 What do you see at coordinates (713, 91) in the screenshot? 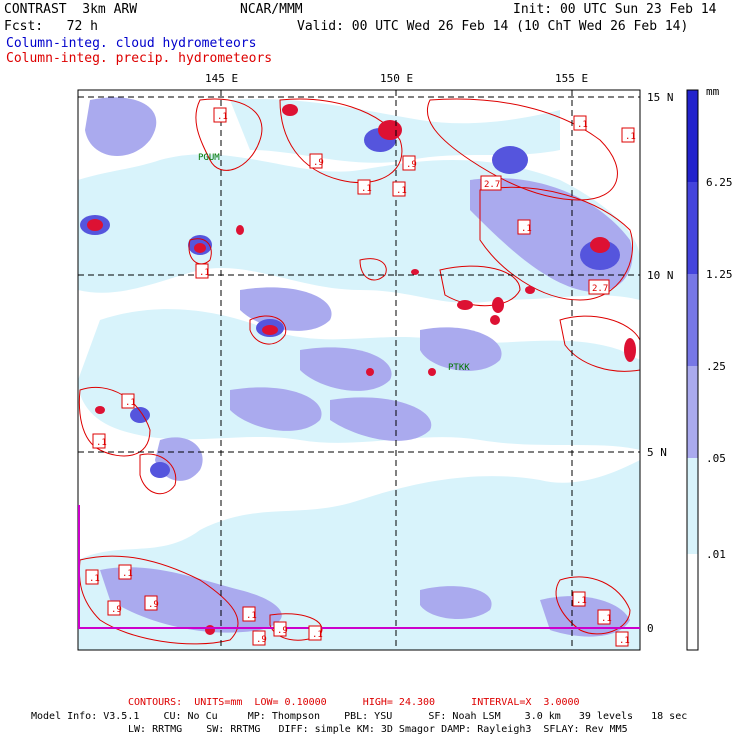
I see `colorbar-unit: mm` at bounding box center [713, 91].